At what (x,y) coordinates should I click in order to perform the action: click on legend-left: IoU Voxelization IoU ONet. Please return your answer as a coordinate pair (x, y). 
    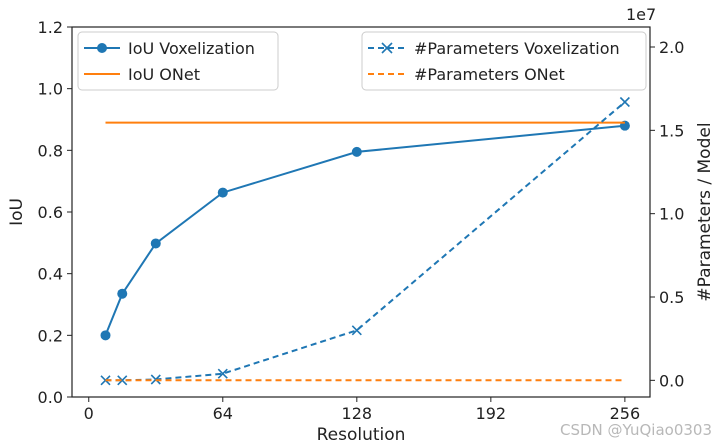
    Looking at the image, I should click on (178, 61).